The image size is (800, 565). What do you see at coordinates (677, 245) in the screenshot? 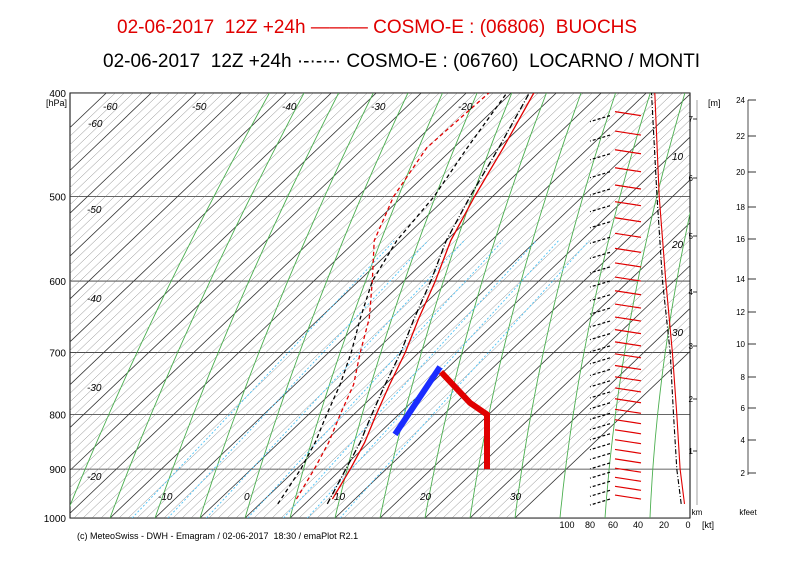
I see `temperature-tick-label: 20` at bounding box center [677, 245].